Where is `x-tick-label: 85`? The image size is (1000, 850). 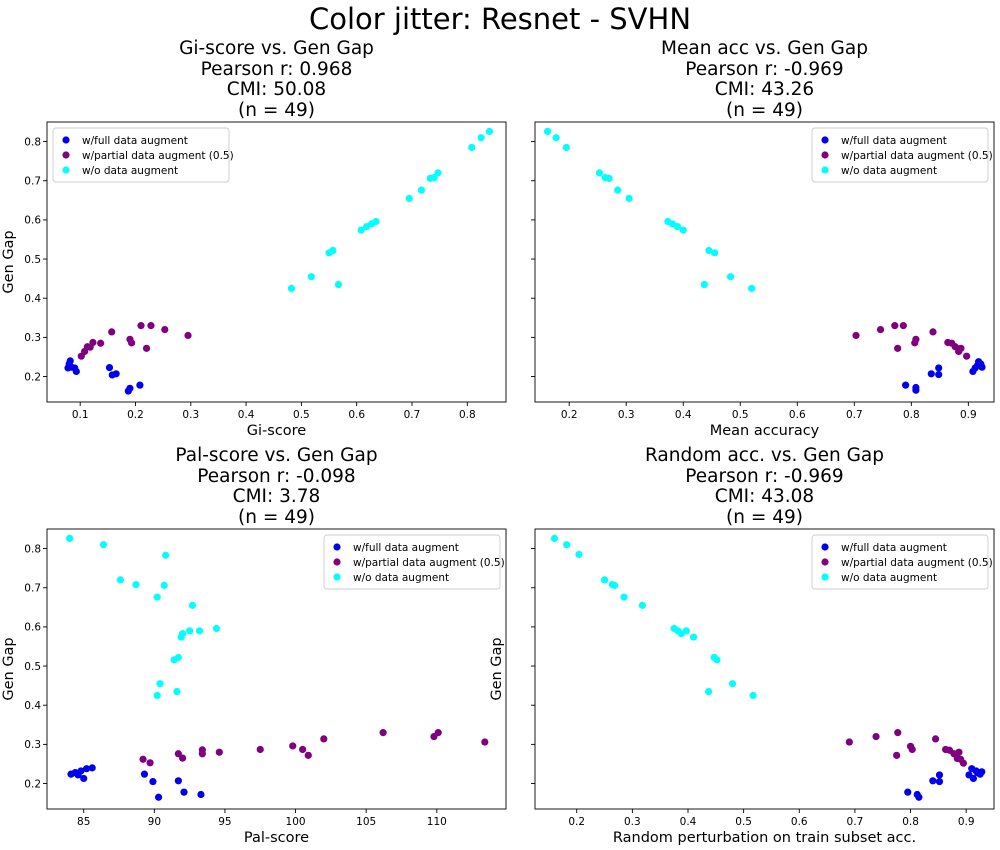 x-tick-label: 85 is located at coordinates (83, 822).